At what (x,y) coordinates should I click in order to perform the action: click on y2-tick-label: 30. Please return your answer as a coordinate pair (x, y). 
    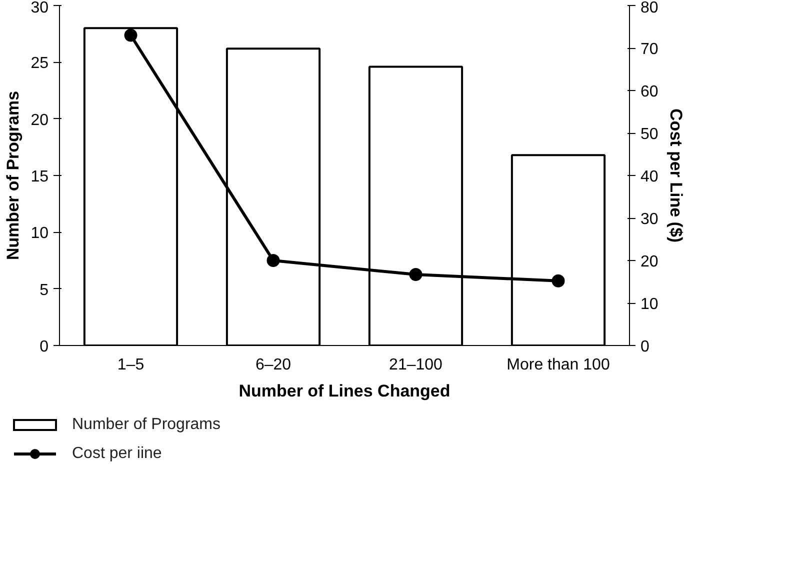
    Looking at the image, I should click on (649, 219).